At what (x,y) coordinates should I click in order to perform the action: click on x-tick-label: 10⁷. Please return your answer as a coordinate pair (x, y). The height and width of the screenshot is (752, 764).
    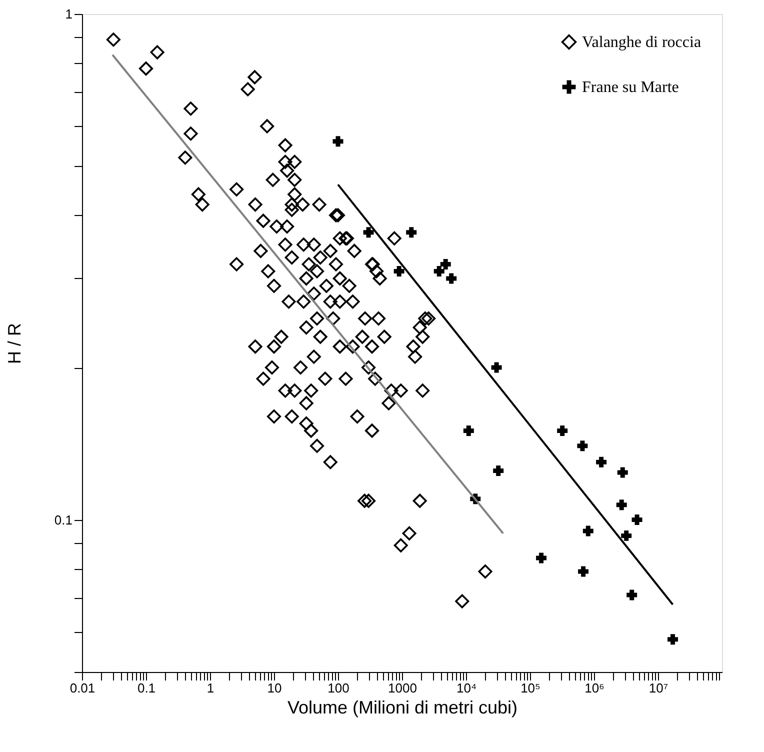
    Looking at the image, I should click on (658, 688).